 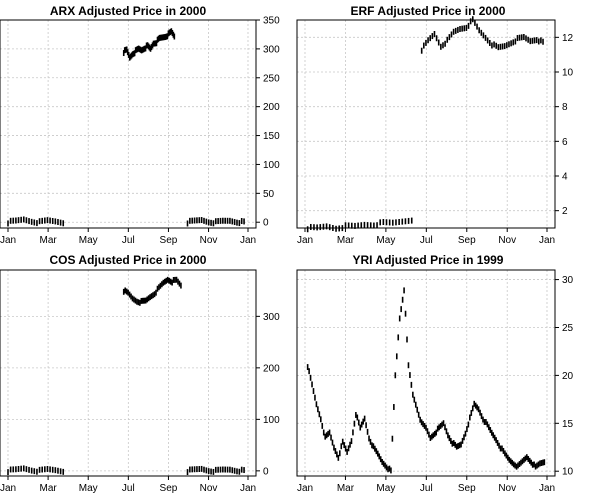 What do you see at coordinates (565, 107) in the screenshot?
I see `y-tick-label: 8` at bounding box center [565, 107].